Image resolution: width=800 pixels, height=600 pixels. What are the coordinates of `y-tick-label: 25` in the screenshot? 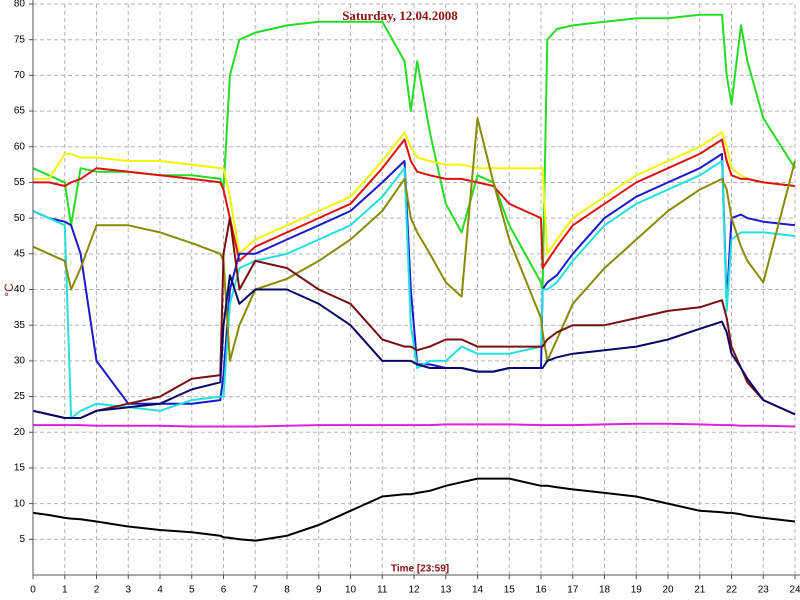 It's located at (20, 396).